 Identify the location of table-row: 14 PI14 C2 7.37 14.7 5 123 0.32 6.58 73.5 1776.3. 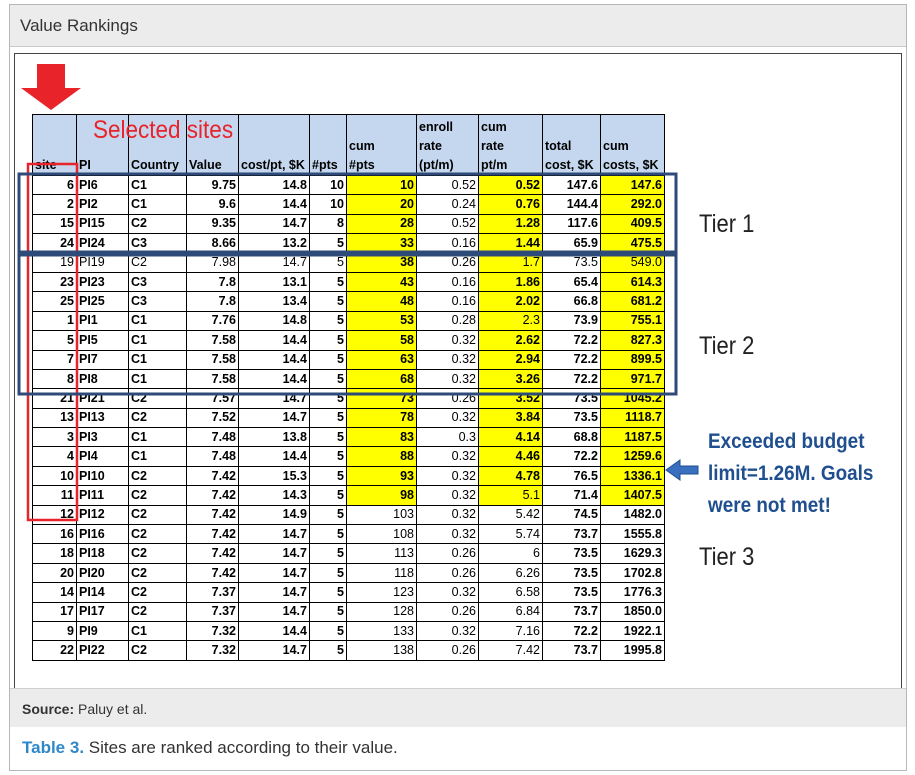
(348, 592).